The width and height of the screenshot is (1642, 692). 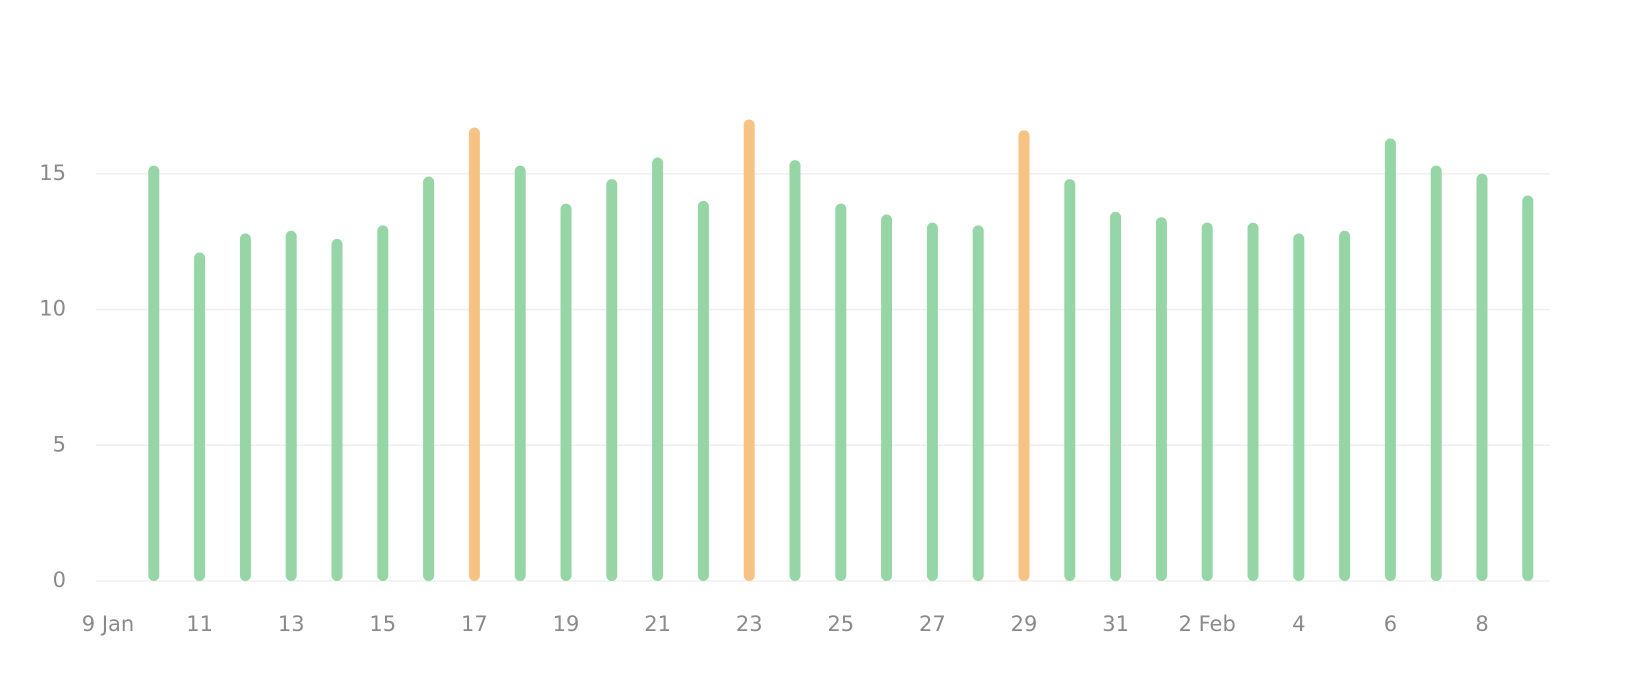 What do you see at coordinates (291, 624) in the screenshot?
I see `x-tick-label: 13` at bounding box center [291, 624].